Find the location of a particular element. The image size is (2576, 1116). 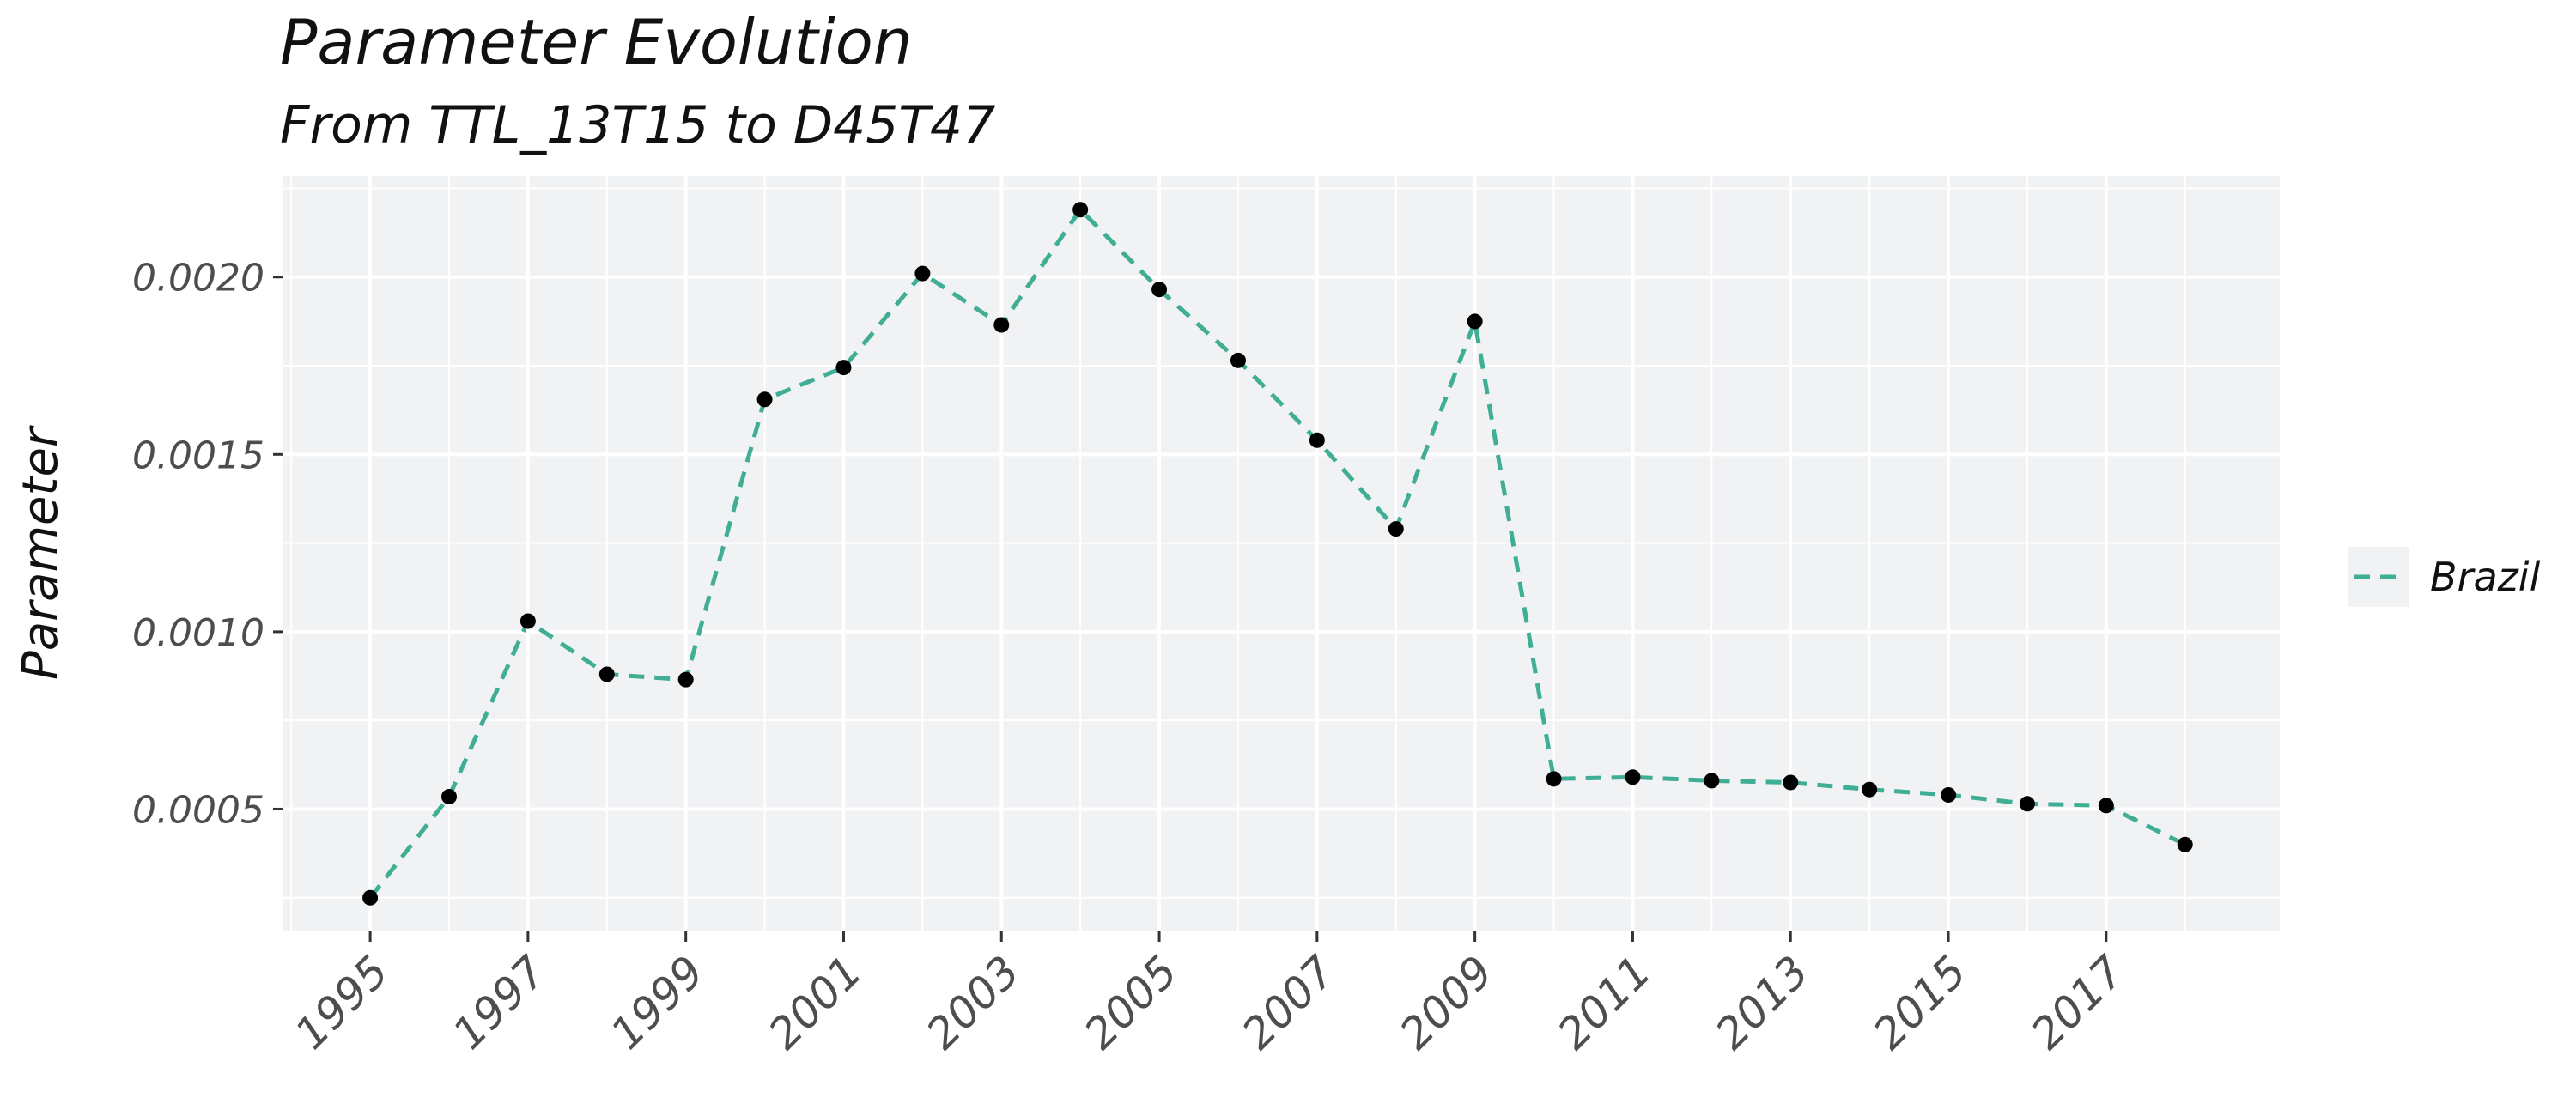

y-axis-tick-label: 0.0015 is located at coordinates (198, 455).